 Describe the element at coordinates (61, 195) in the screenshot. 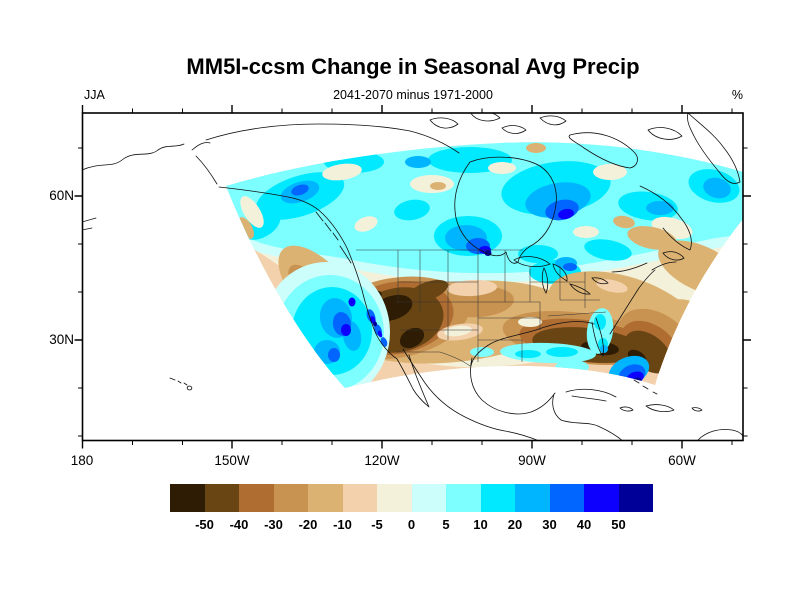

I see `y-axis-tick-label: 60N` at that location.